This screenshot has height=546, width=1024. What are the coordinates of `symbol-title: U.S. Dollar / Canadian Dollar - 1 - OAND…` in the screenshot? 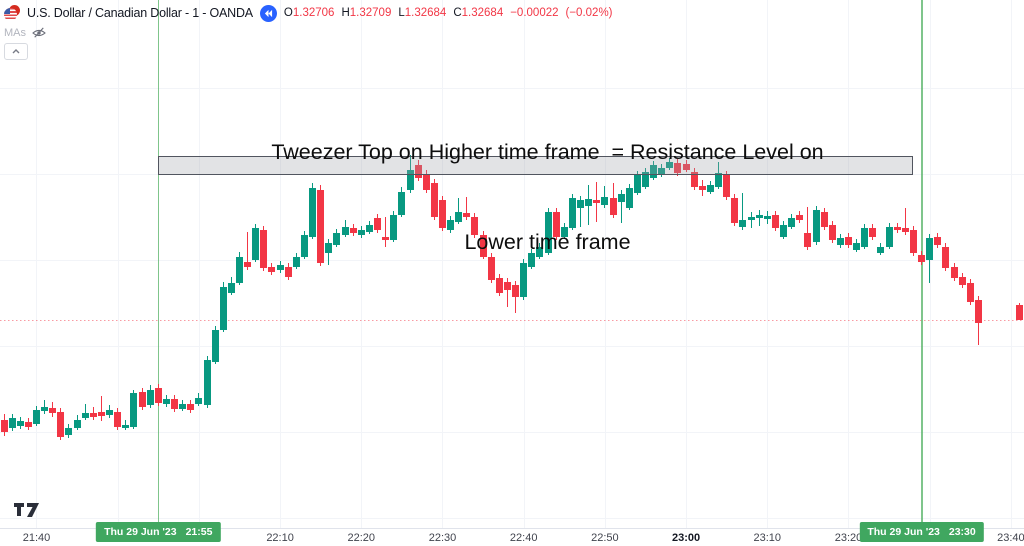 It's located at (140, 13).